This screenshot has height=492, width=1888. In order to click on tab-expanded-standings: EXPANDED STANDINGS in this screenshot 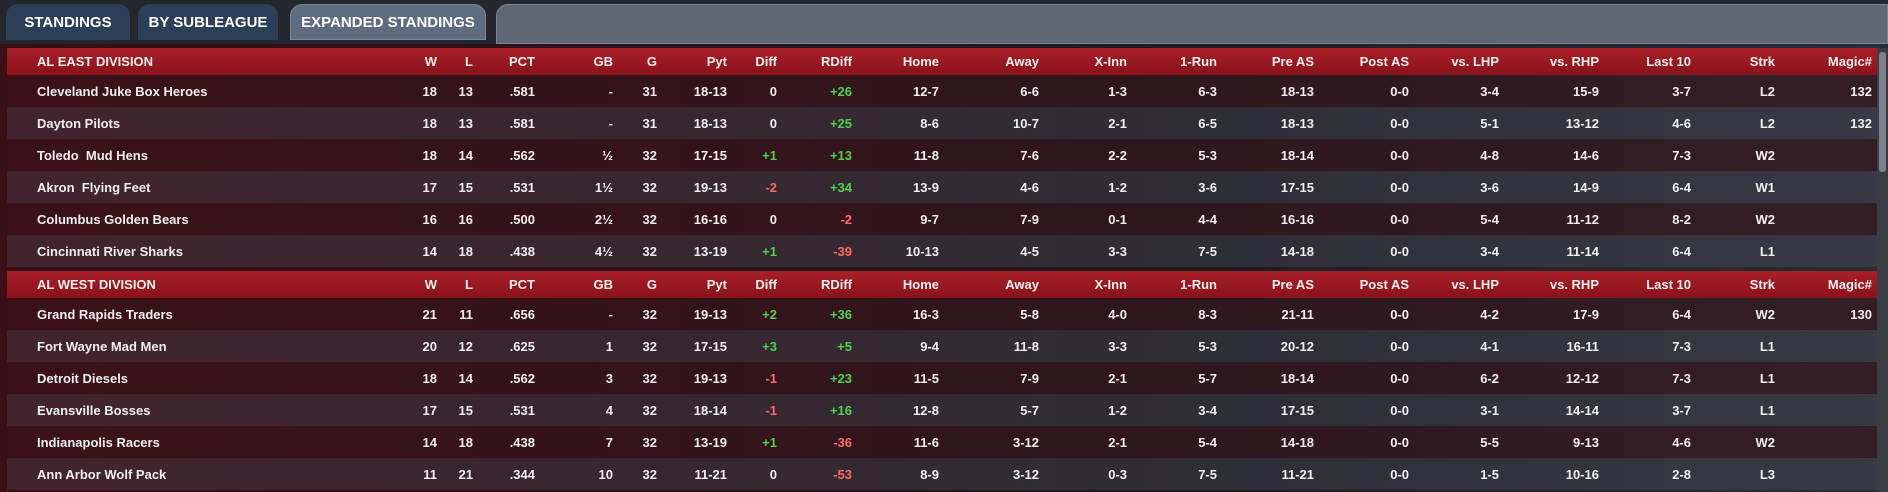, I will do `click(388, 22)`.